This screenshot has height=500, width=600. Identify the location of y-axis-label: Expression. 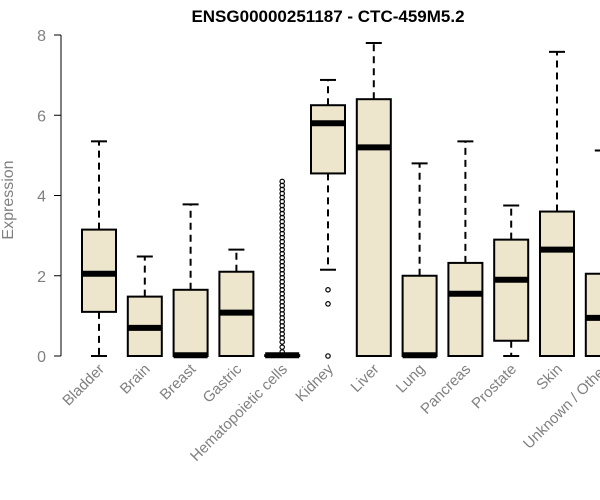
(8, 199).